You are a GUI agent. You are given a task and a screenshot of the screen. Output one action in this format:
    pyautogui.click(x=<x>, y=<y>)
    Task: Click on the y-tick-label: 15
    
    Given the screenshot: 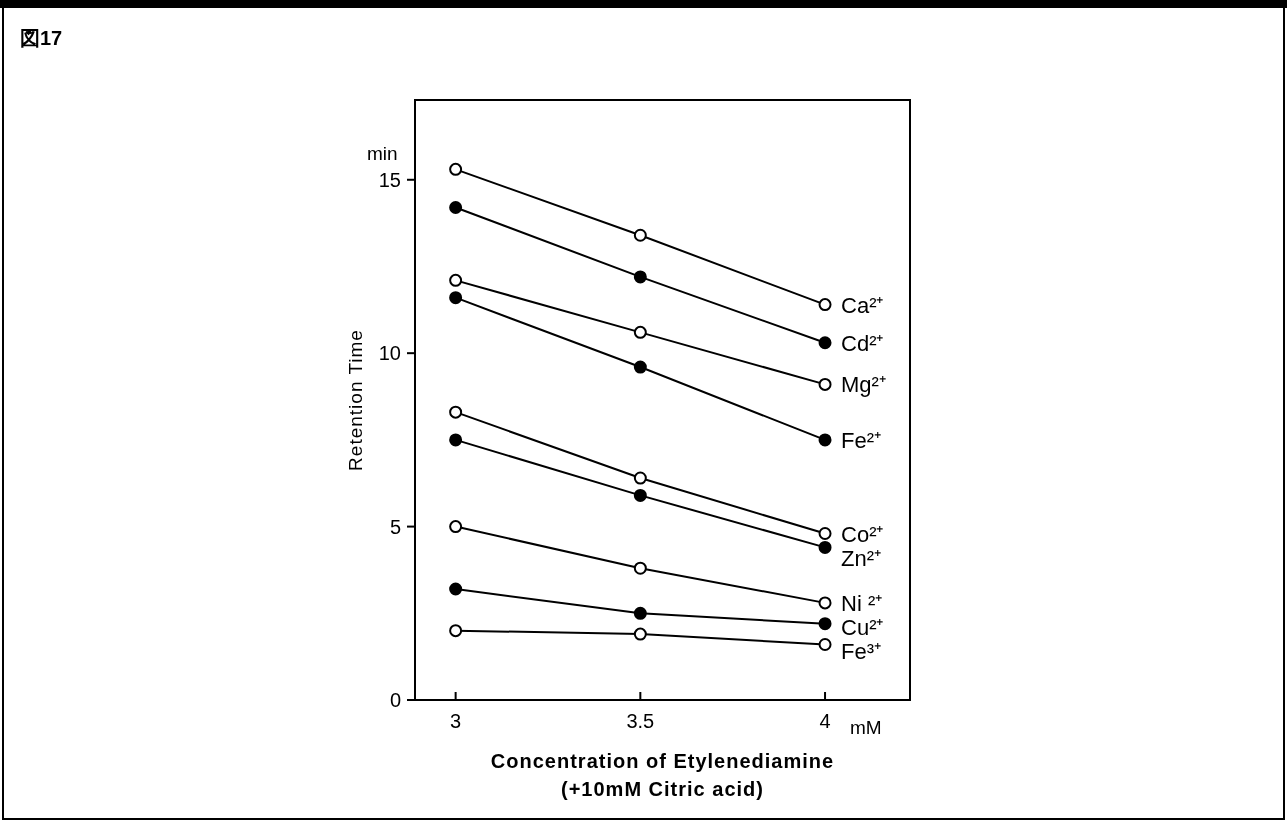 What is the action you would take?
    pyautogui.click(x=389, y=179)
    